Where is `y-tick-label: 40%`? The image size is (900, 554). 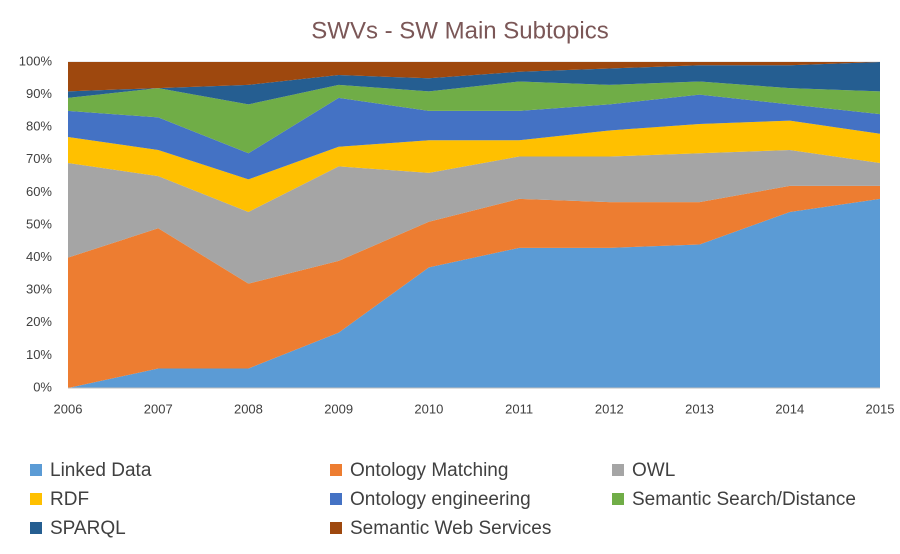
y-tick-label: 40% is located at coordinates (39, 256).